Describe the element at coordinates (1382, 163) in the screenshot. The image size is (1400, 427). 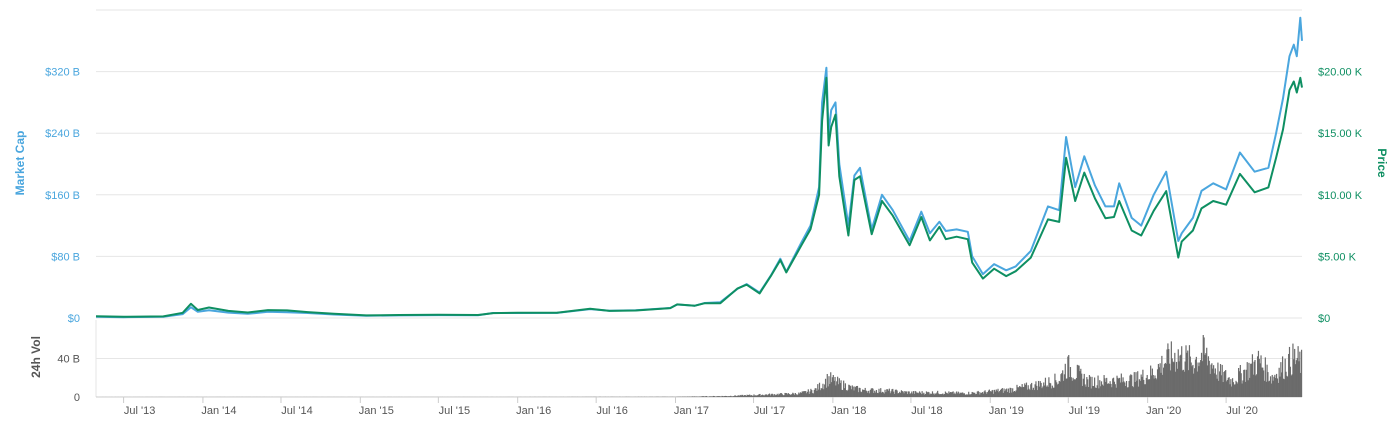
I see `price-axis-title: Price` at that location.